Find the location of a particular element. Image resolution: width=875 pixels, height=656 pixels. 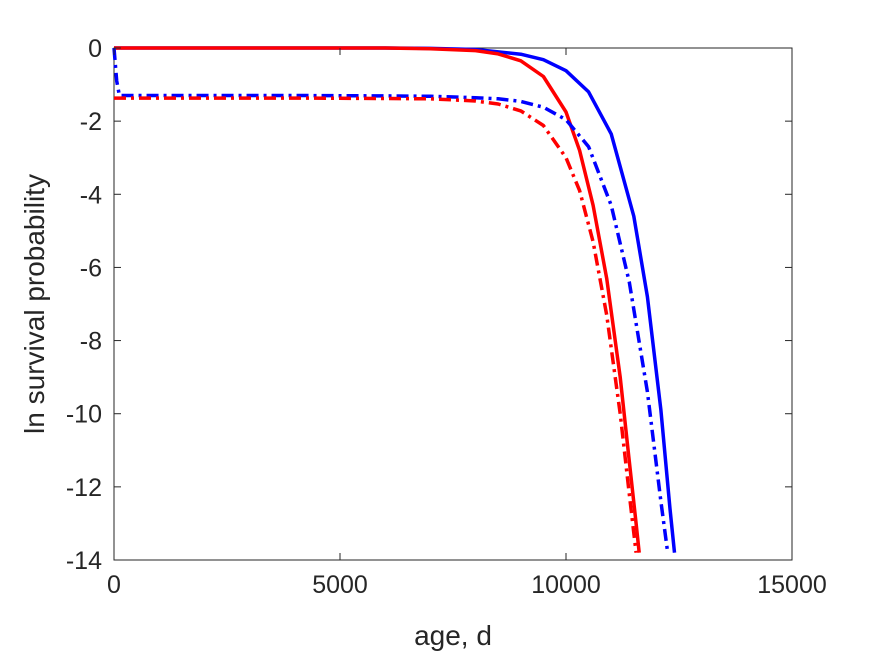

x-axis-title: age, d is located at coordinates (453, 635).